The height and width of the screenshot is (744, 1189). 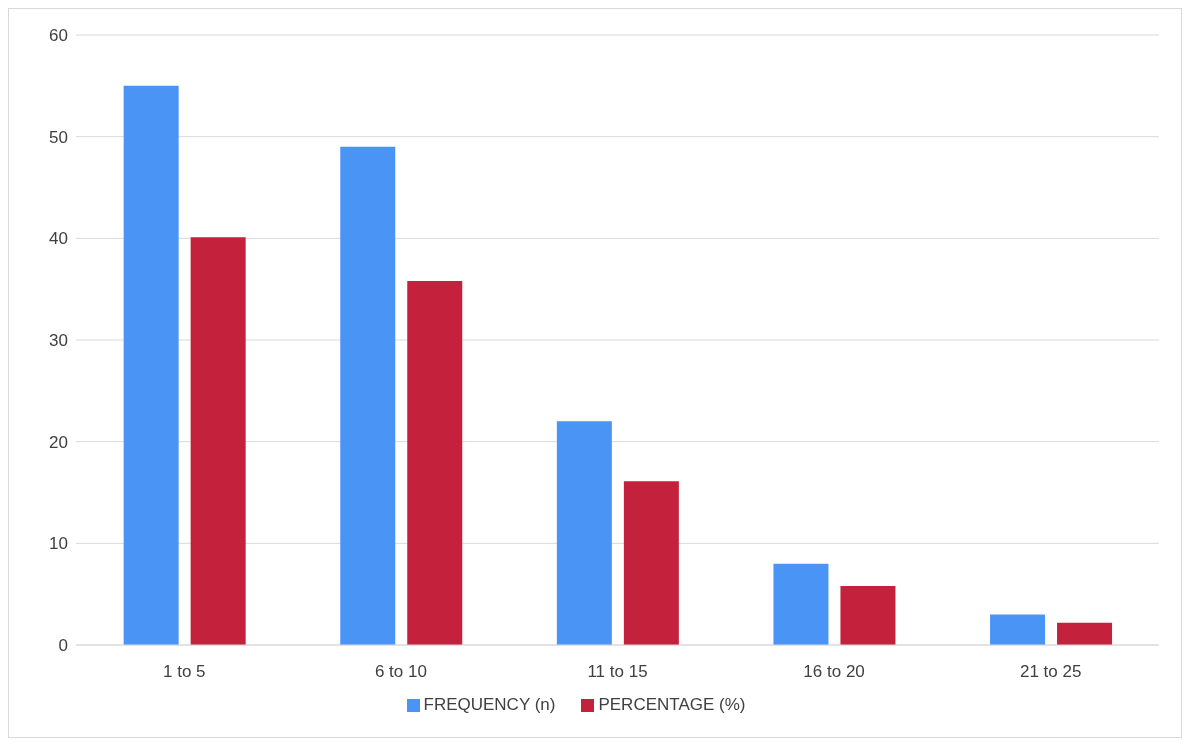 I want to click on legend-label: PERCENTAGE (%), so click(x=672, y=704).